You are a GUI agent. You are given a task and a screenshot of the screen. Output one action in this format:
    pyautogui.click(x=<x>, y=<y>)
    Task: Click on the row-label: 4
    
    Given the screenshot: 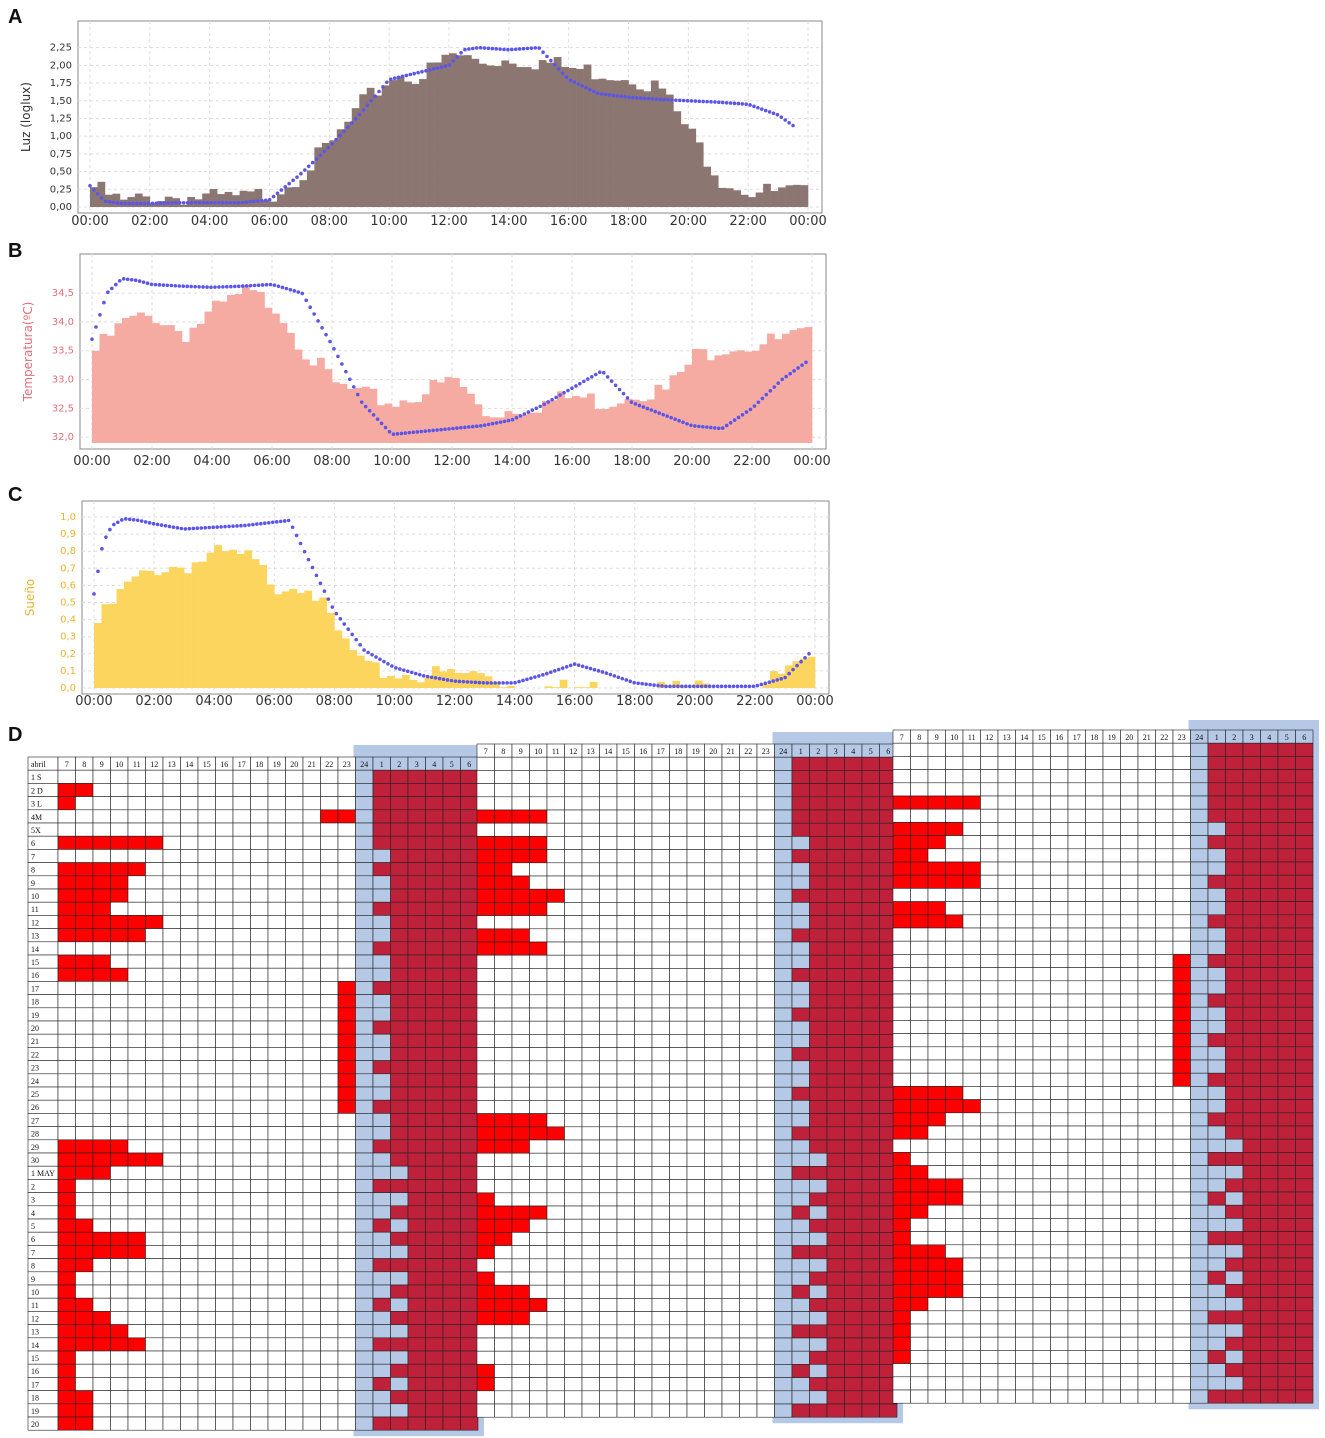 What is the action you would take?
    pyautogui.click(x=33, y=1213)
    